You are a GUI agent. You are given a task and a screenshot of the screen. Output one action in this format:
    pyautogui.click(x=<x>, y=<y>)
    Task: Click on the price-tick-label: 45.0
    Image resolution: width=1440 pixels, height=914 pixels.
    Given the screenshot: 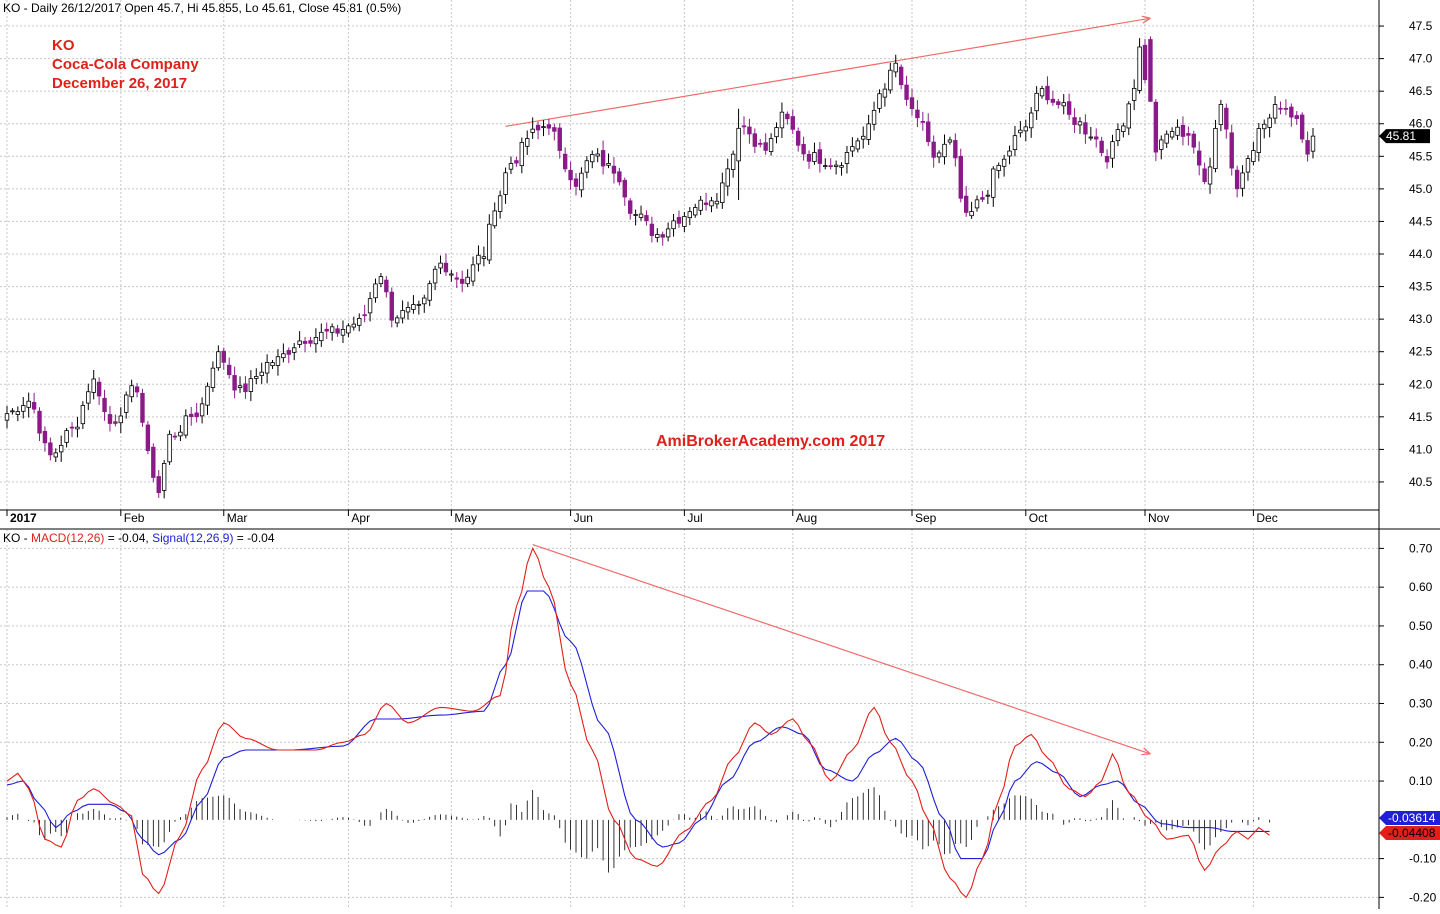 What is the action you would take?
    pyautogui.click(x=1421, y=189)
    